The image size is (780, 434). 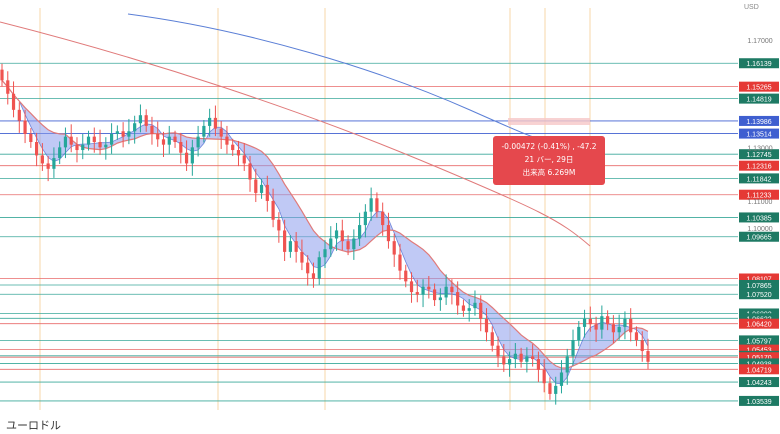 What do you see at coordinates (549, 121) in the screenshot?
I see `measure-range` at bounding box center [549, 121].